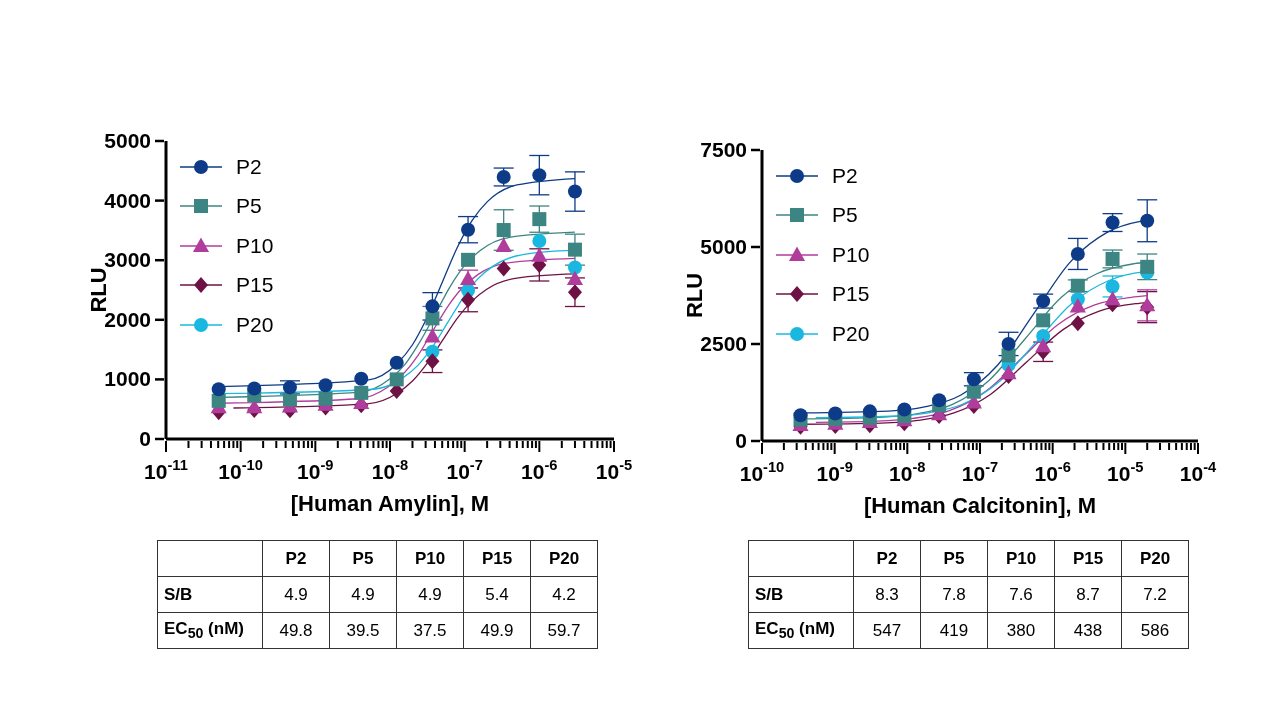 The height and width of the screenshot is (720, 1280). What do you see at coordinates (127, 140) in the screenshot?
I see `y-tick-label: 5000` at bounding box center [127, 140].